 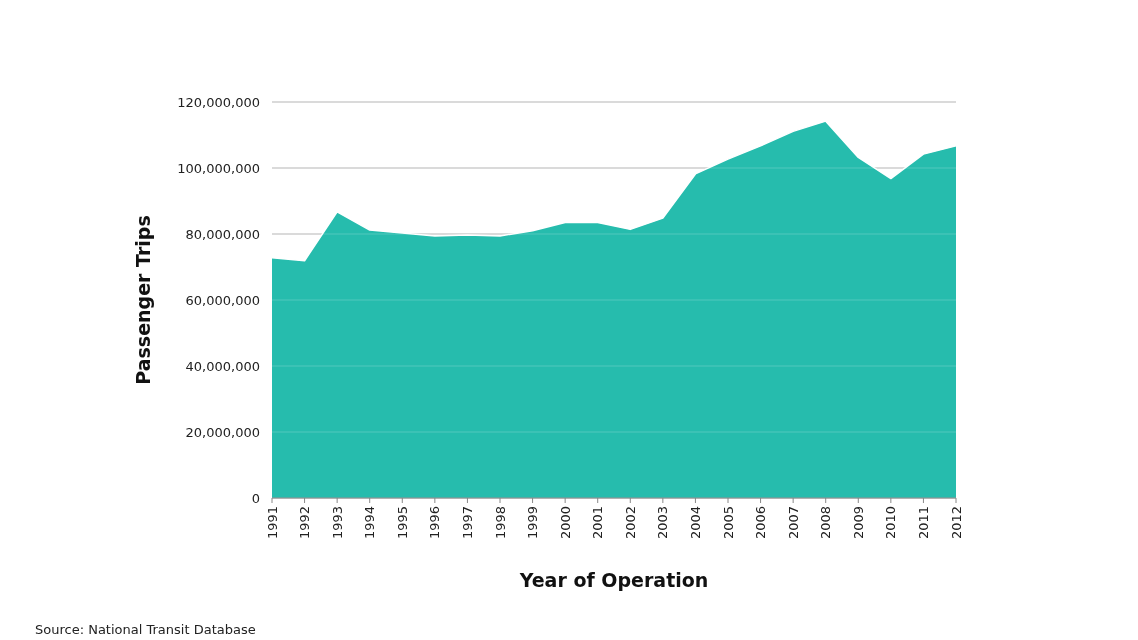 What do you see at coordinates (222, 366) in the screenshot?
I see `y-tick-label: 40,000,000` at bounding box center [222, 366].